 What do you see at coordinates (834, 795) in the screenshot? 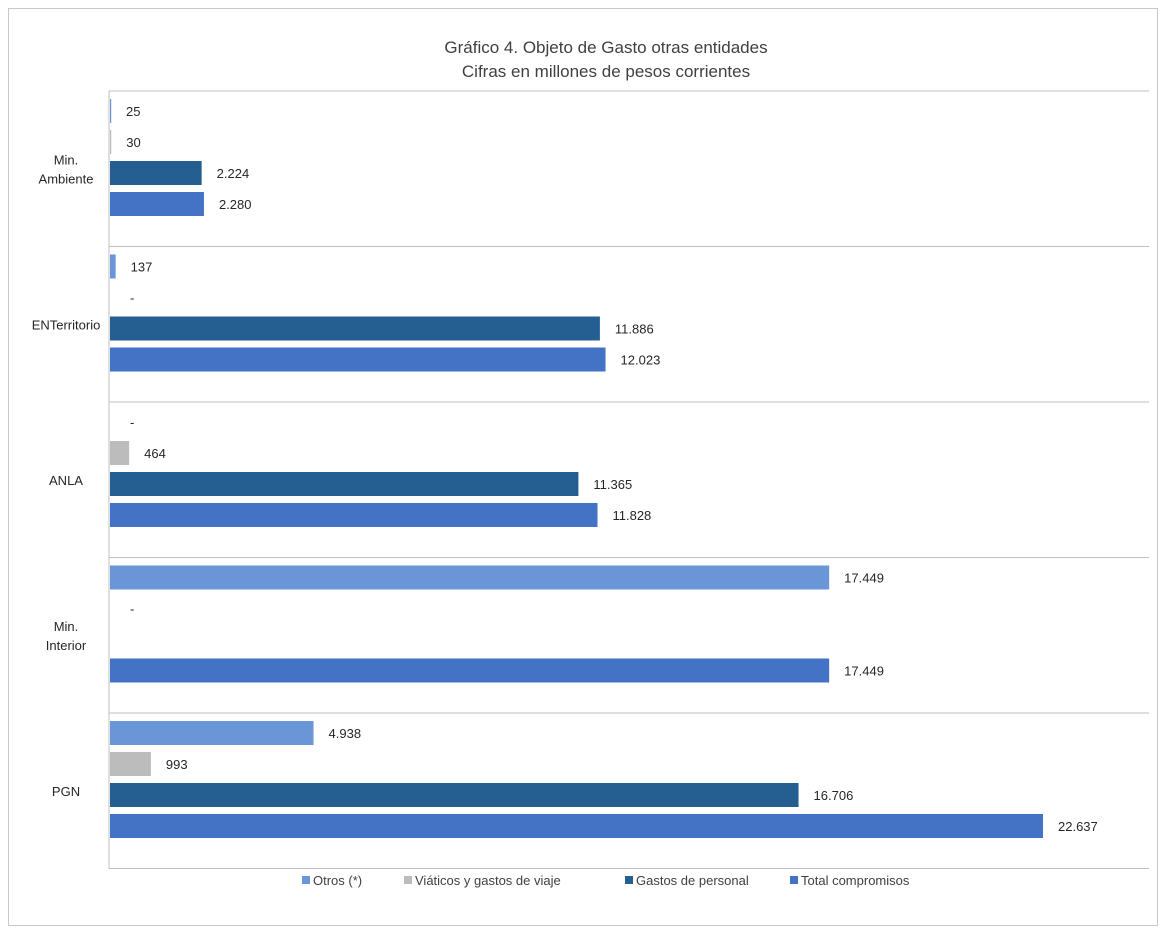
I see `data-label: 16.706` at bounding box center [834, 795].